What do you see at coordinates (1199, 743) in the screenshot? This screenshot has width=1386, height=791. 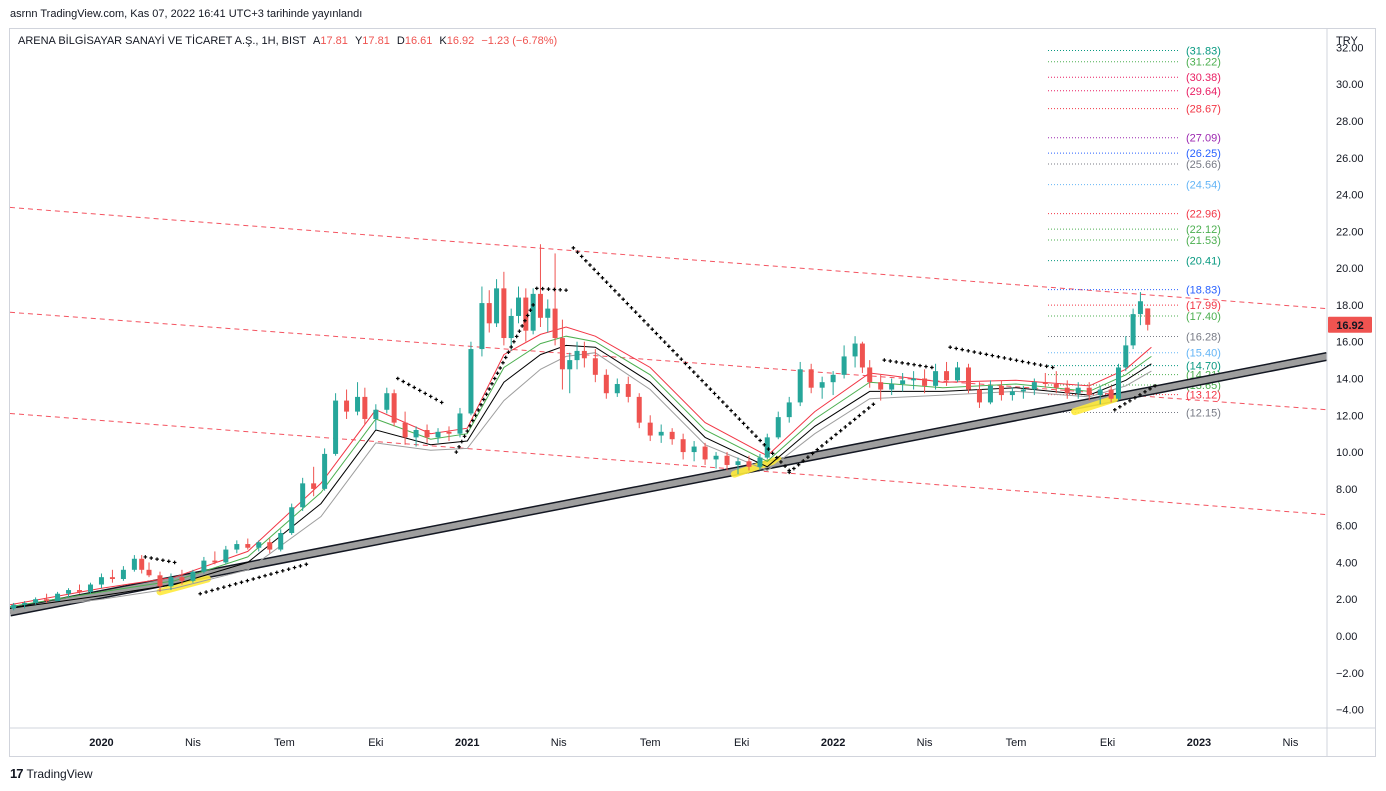 I see `x-tick-label: 2023` at bounding box center [1199, 743].